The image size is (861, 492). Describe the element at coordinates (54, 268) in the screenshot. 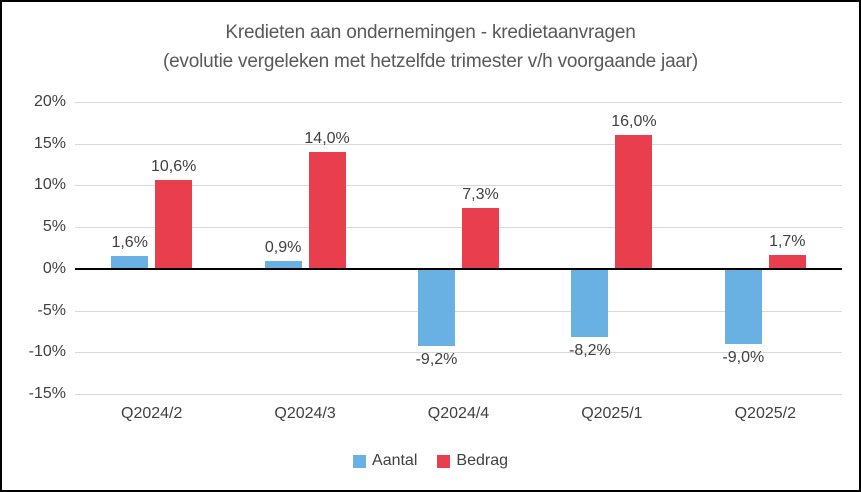

I see `y-axis-tick-label: 0%` at that location.